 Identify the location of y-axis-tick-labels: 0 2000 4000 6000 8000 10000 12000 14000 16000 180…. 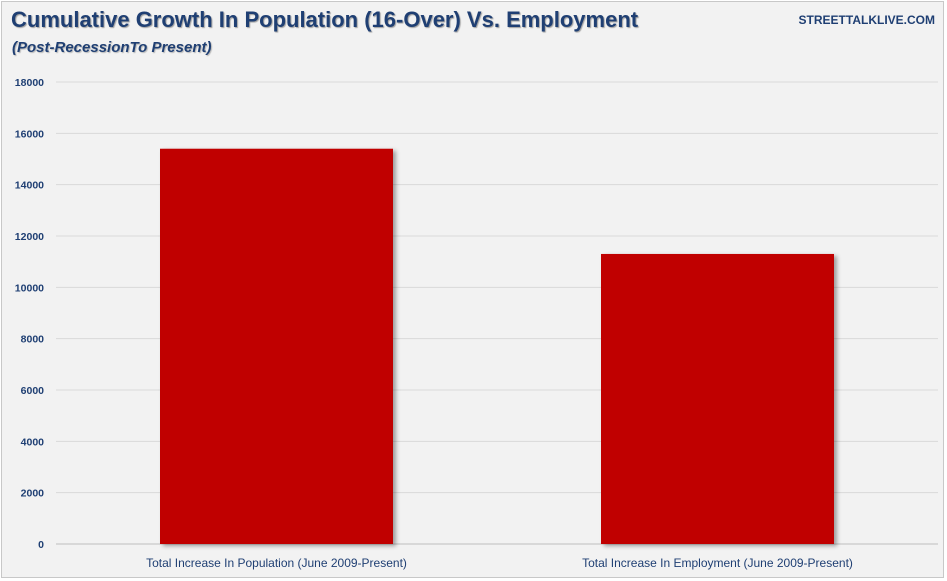
(29, 314).